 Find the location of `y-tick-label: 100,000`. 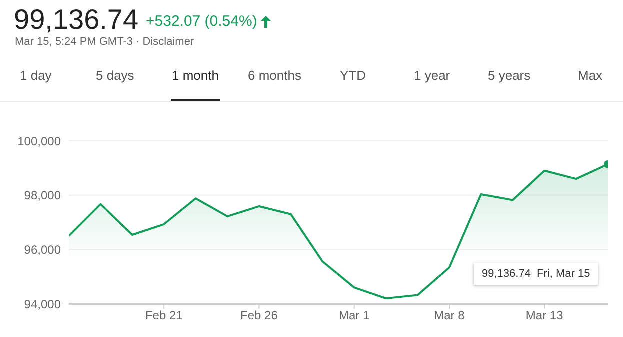

y-tick-label: 100,000 is located at coordinates (40, 141).